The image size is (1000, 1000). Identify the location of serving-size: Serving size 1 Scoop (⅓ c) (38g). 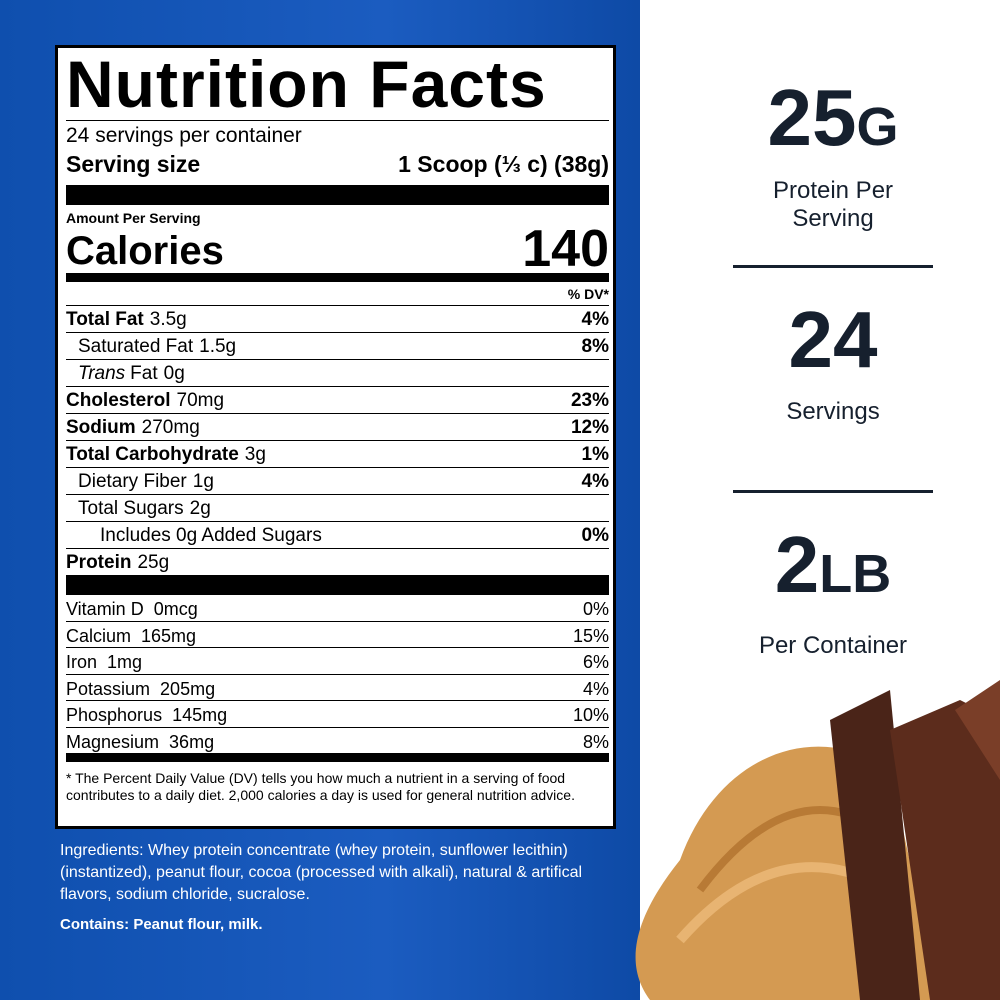
(337, 165).